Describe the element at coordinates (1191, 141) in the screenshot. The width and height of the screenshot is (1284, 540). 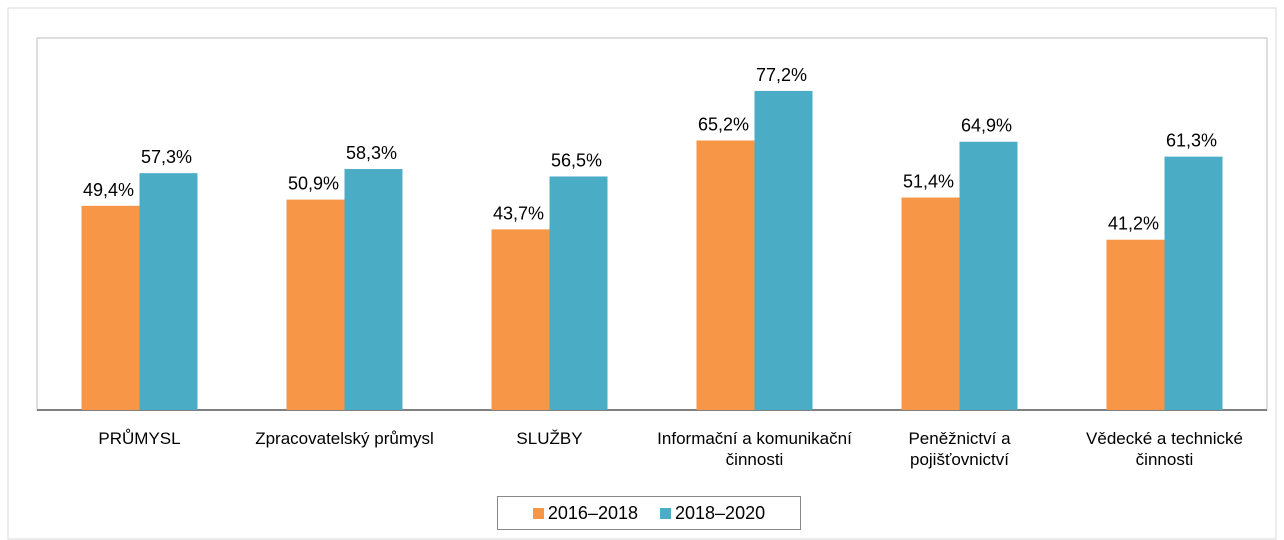
I see `data-label: 61,3%` at that location.